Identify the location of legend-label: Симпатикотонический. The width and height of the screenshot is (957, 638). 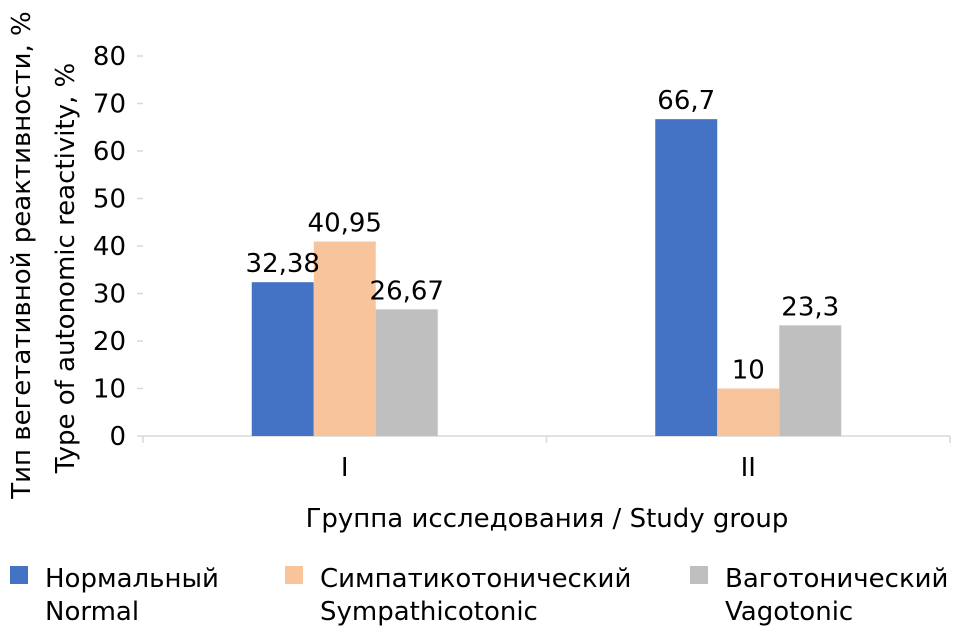
(475, 579).